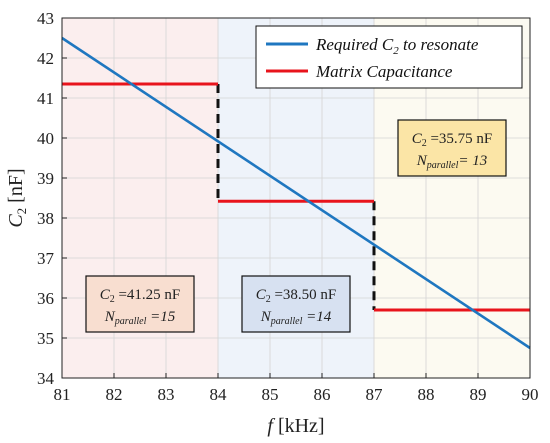  What do you see at coordinates (46, 258) in the screenshot?
I see `y-tick-label: 37` at bounding box center [46, 258].